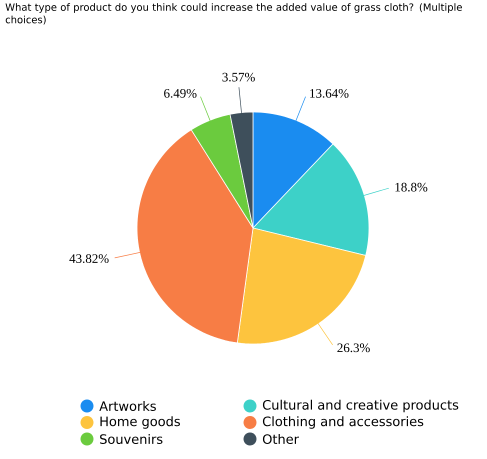  I want to click on data-label: 3.57%, so click(238, 77).